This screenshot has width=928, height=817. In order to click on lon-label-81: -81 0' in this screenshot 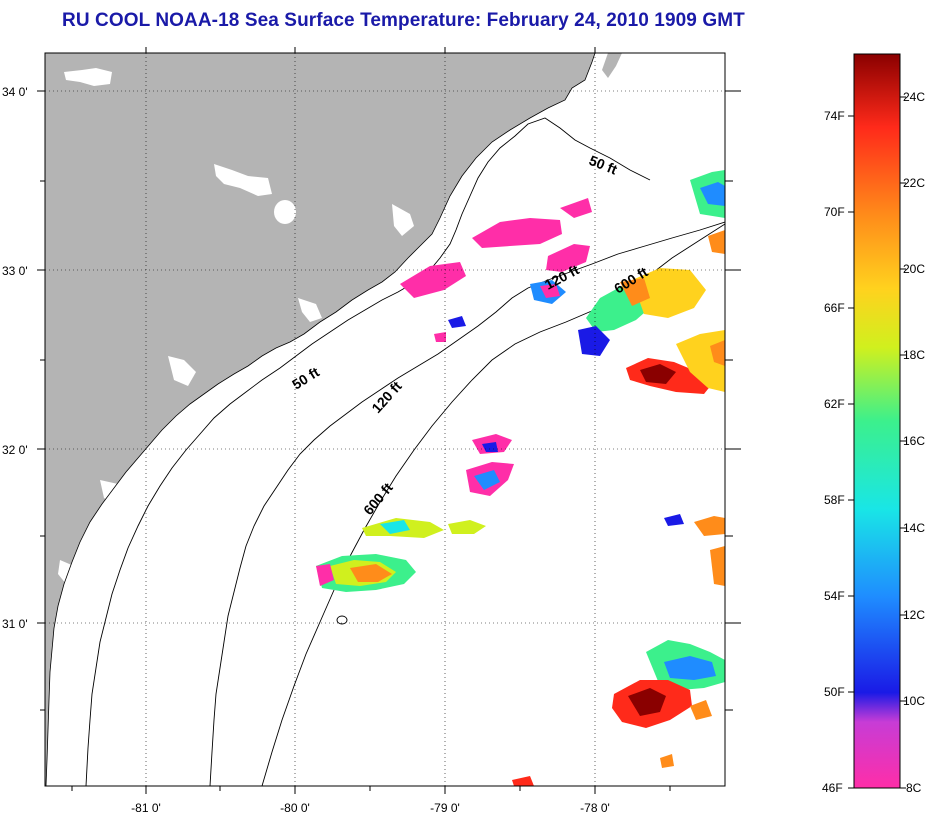, I will do `click(146, 808)`.